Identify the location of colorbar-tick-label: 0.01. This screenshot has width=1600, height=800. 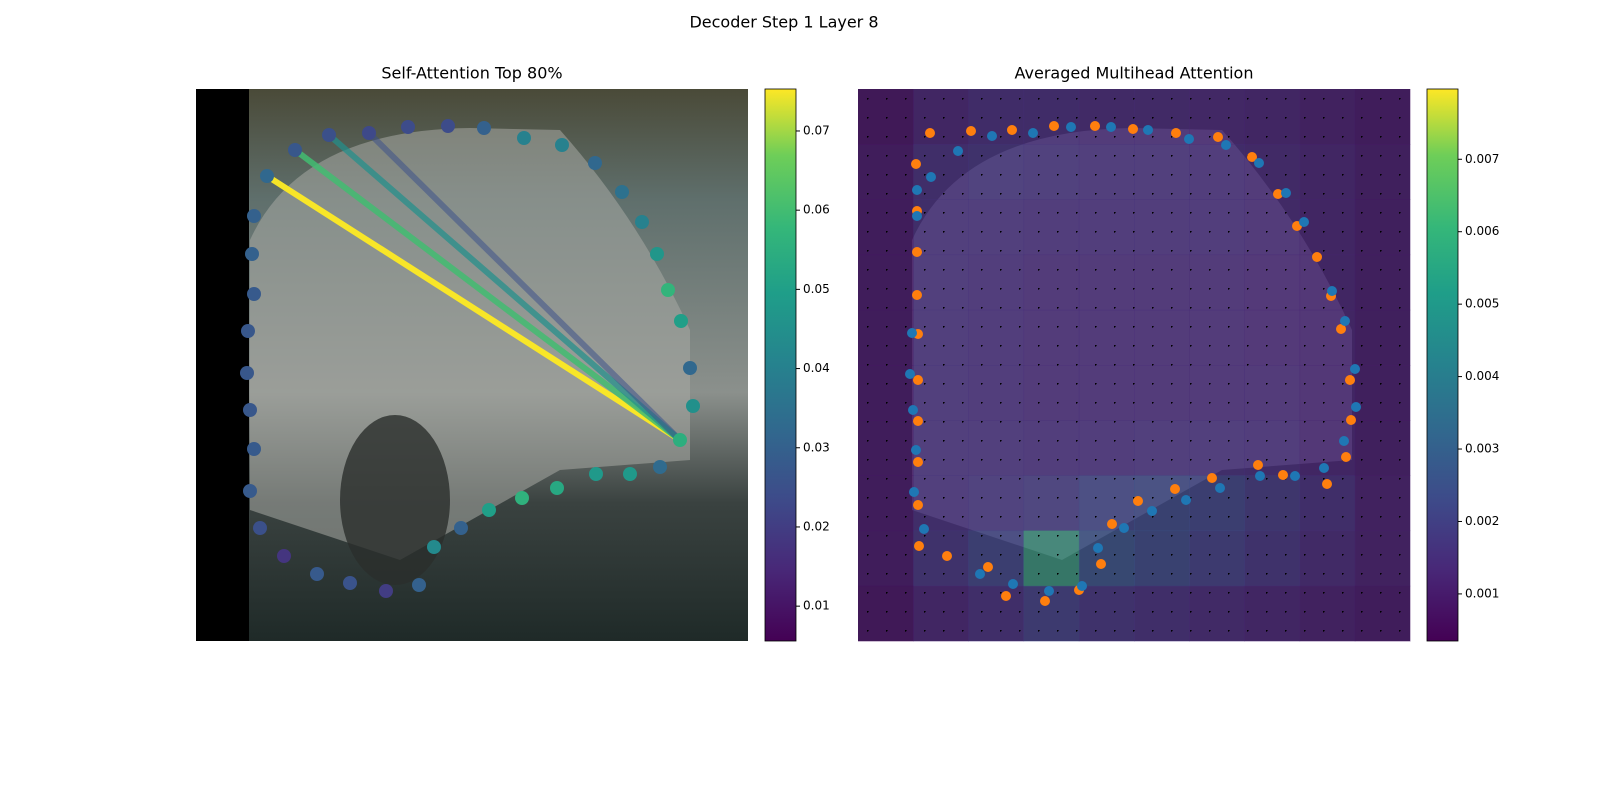
(816, 606).